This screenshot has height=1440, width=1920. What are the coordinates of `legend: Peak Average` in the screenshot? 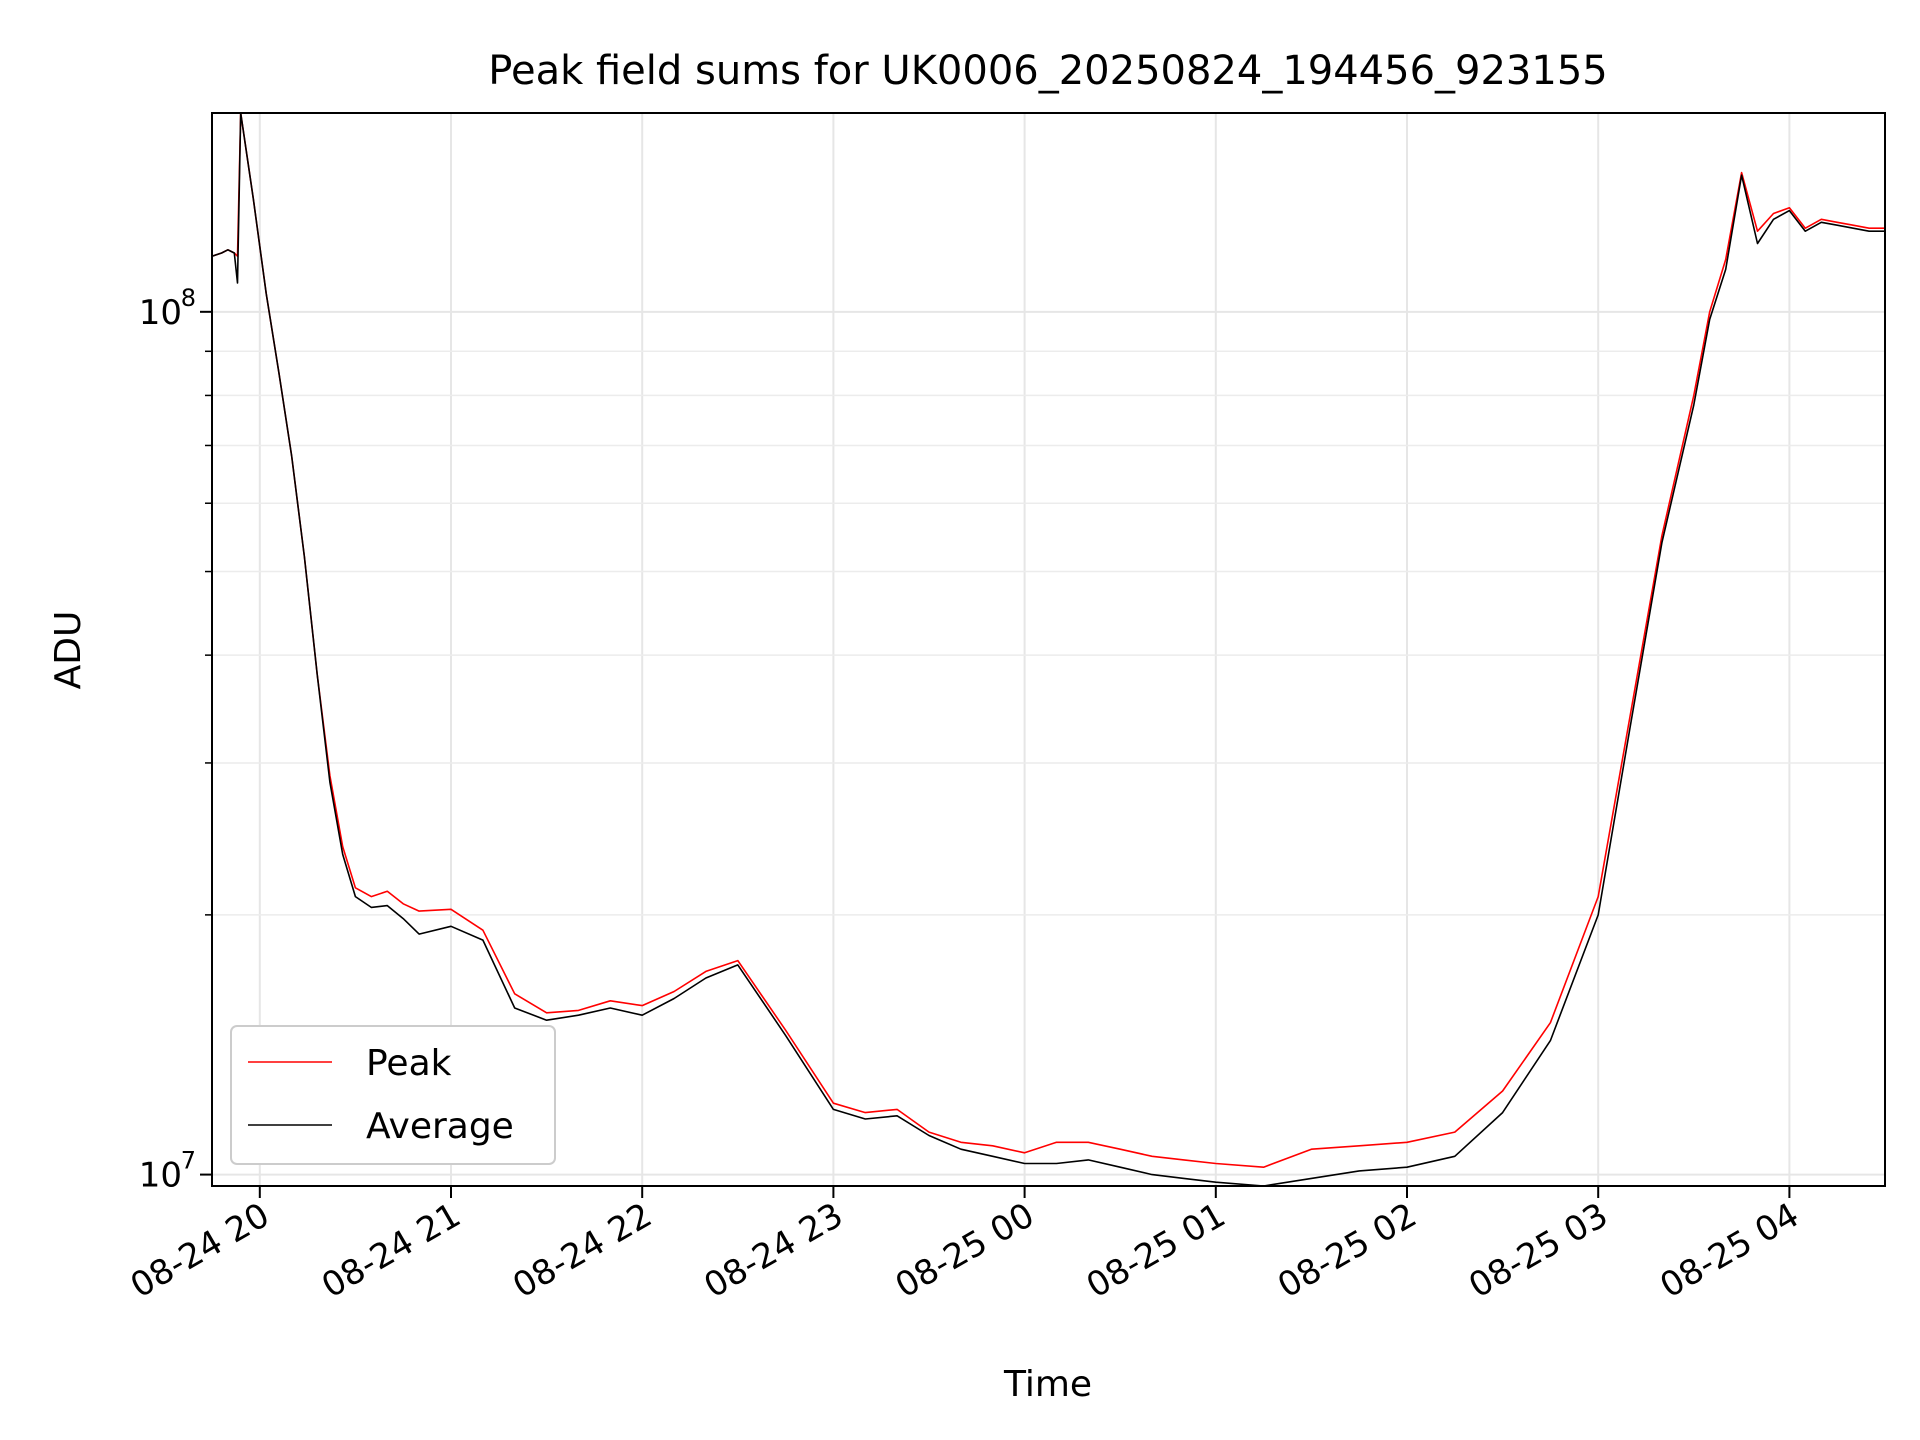 It's located at (393, 1095).